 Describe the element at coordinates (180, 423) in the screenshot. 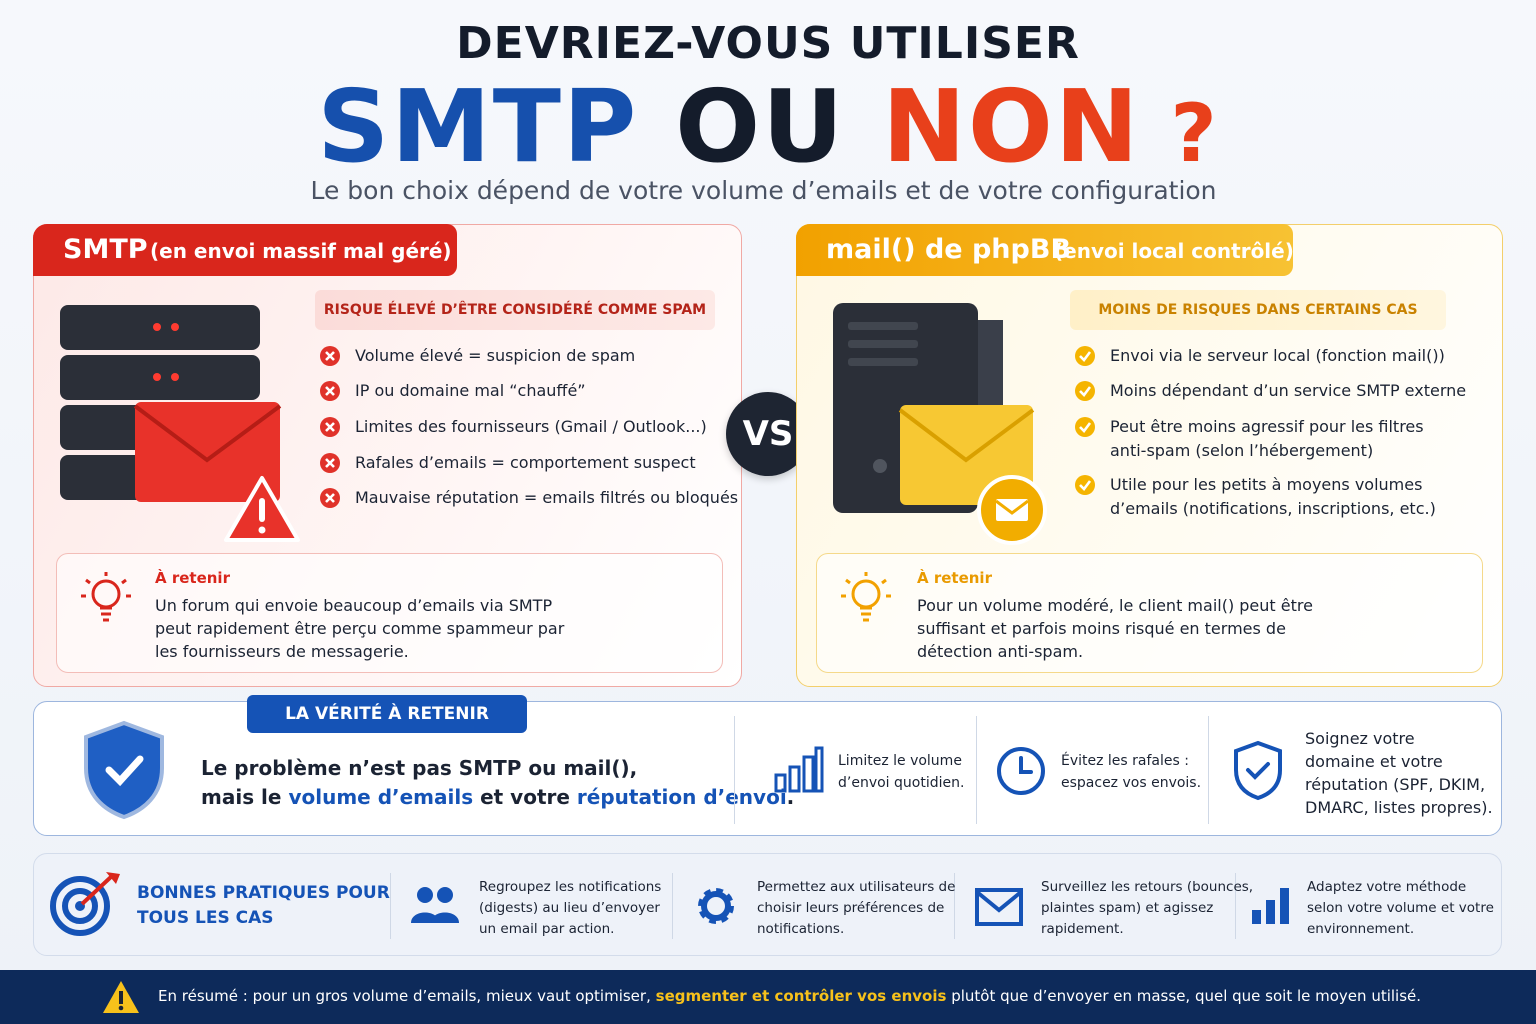

I see `server-illustration` at that location.